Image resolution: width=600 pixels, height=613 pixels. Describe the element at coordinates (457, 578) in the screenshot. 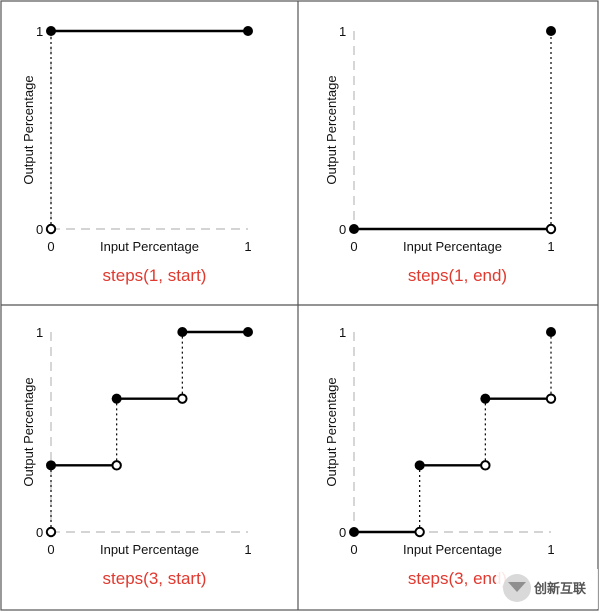

I see `chart-caption: steps(3, end)` at that location.